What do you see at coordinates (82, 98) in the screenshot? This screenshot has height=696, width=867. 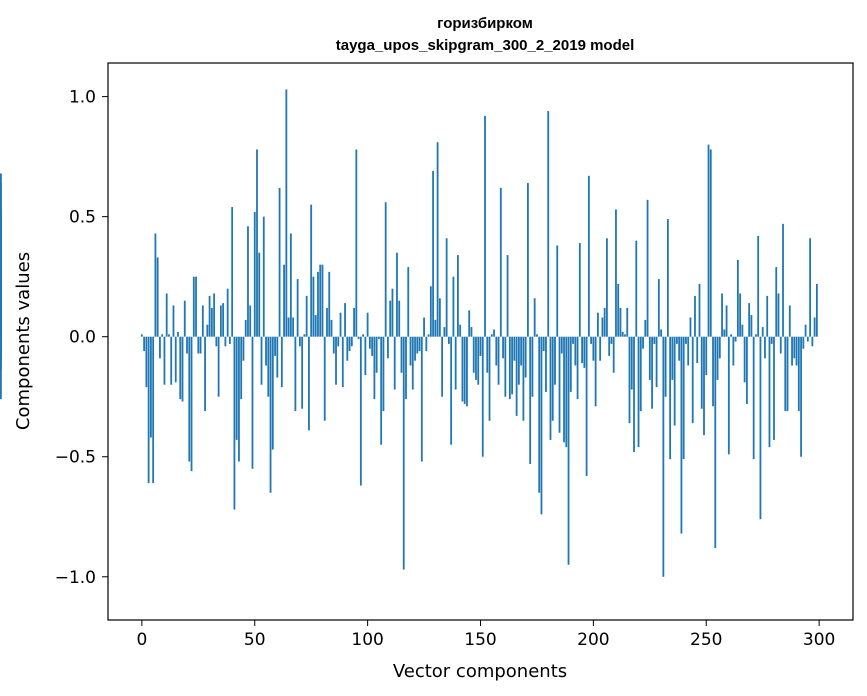 I see `y-tick-label: 1.0` at bounding box center [82, 98].